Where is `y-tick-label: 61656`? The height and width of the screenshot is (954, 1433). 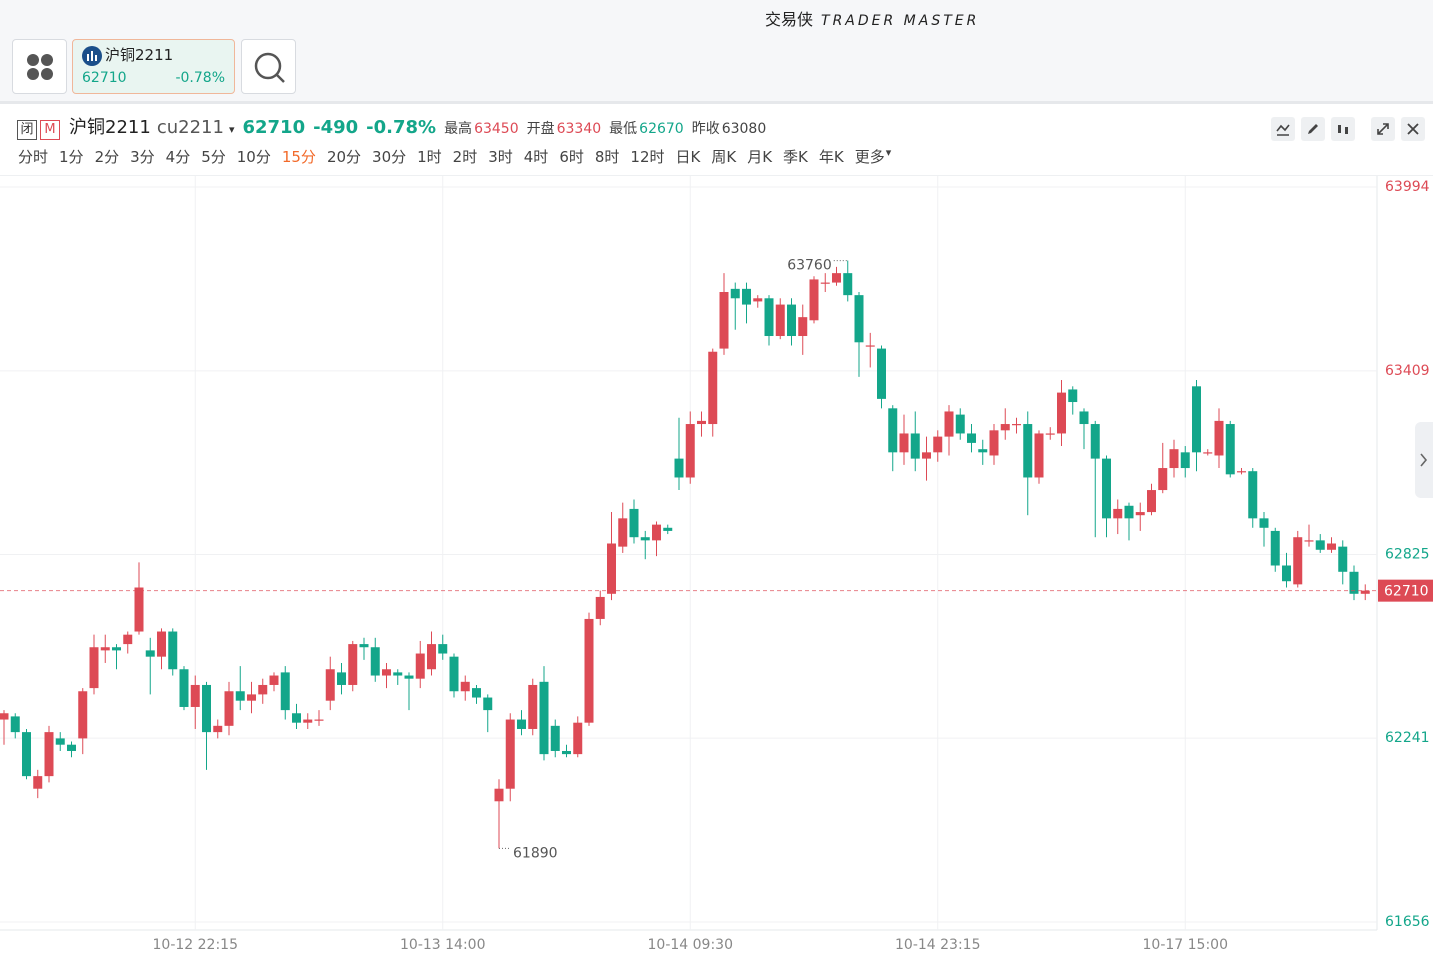 y-tick-label: 61656 is located at coordinates (1407, 922).